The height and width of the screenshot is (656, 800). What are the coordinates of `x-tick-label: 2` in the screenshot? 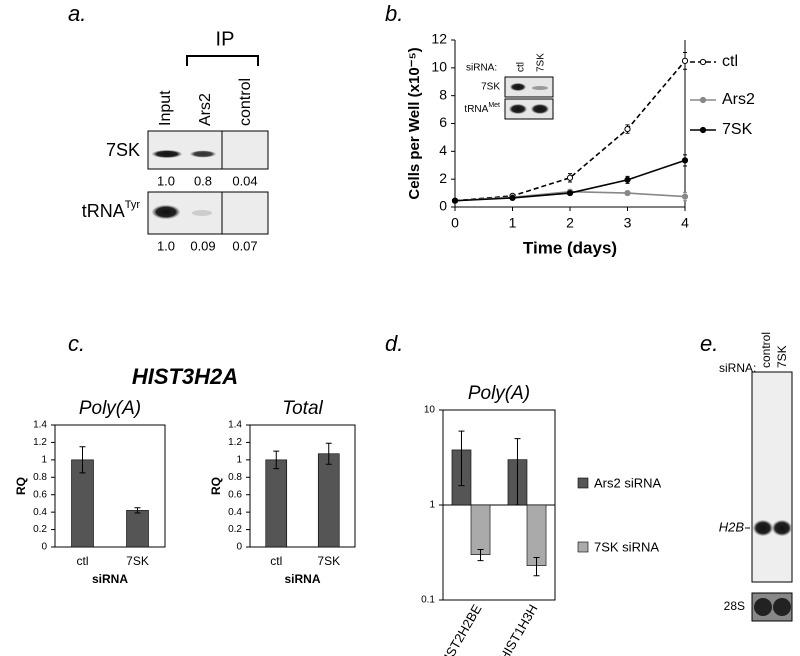 It's located at (570, 223).